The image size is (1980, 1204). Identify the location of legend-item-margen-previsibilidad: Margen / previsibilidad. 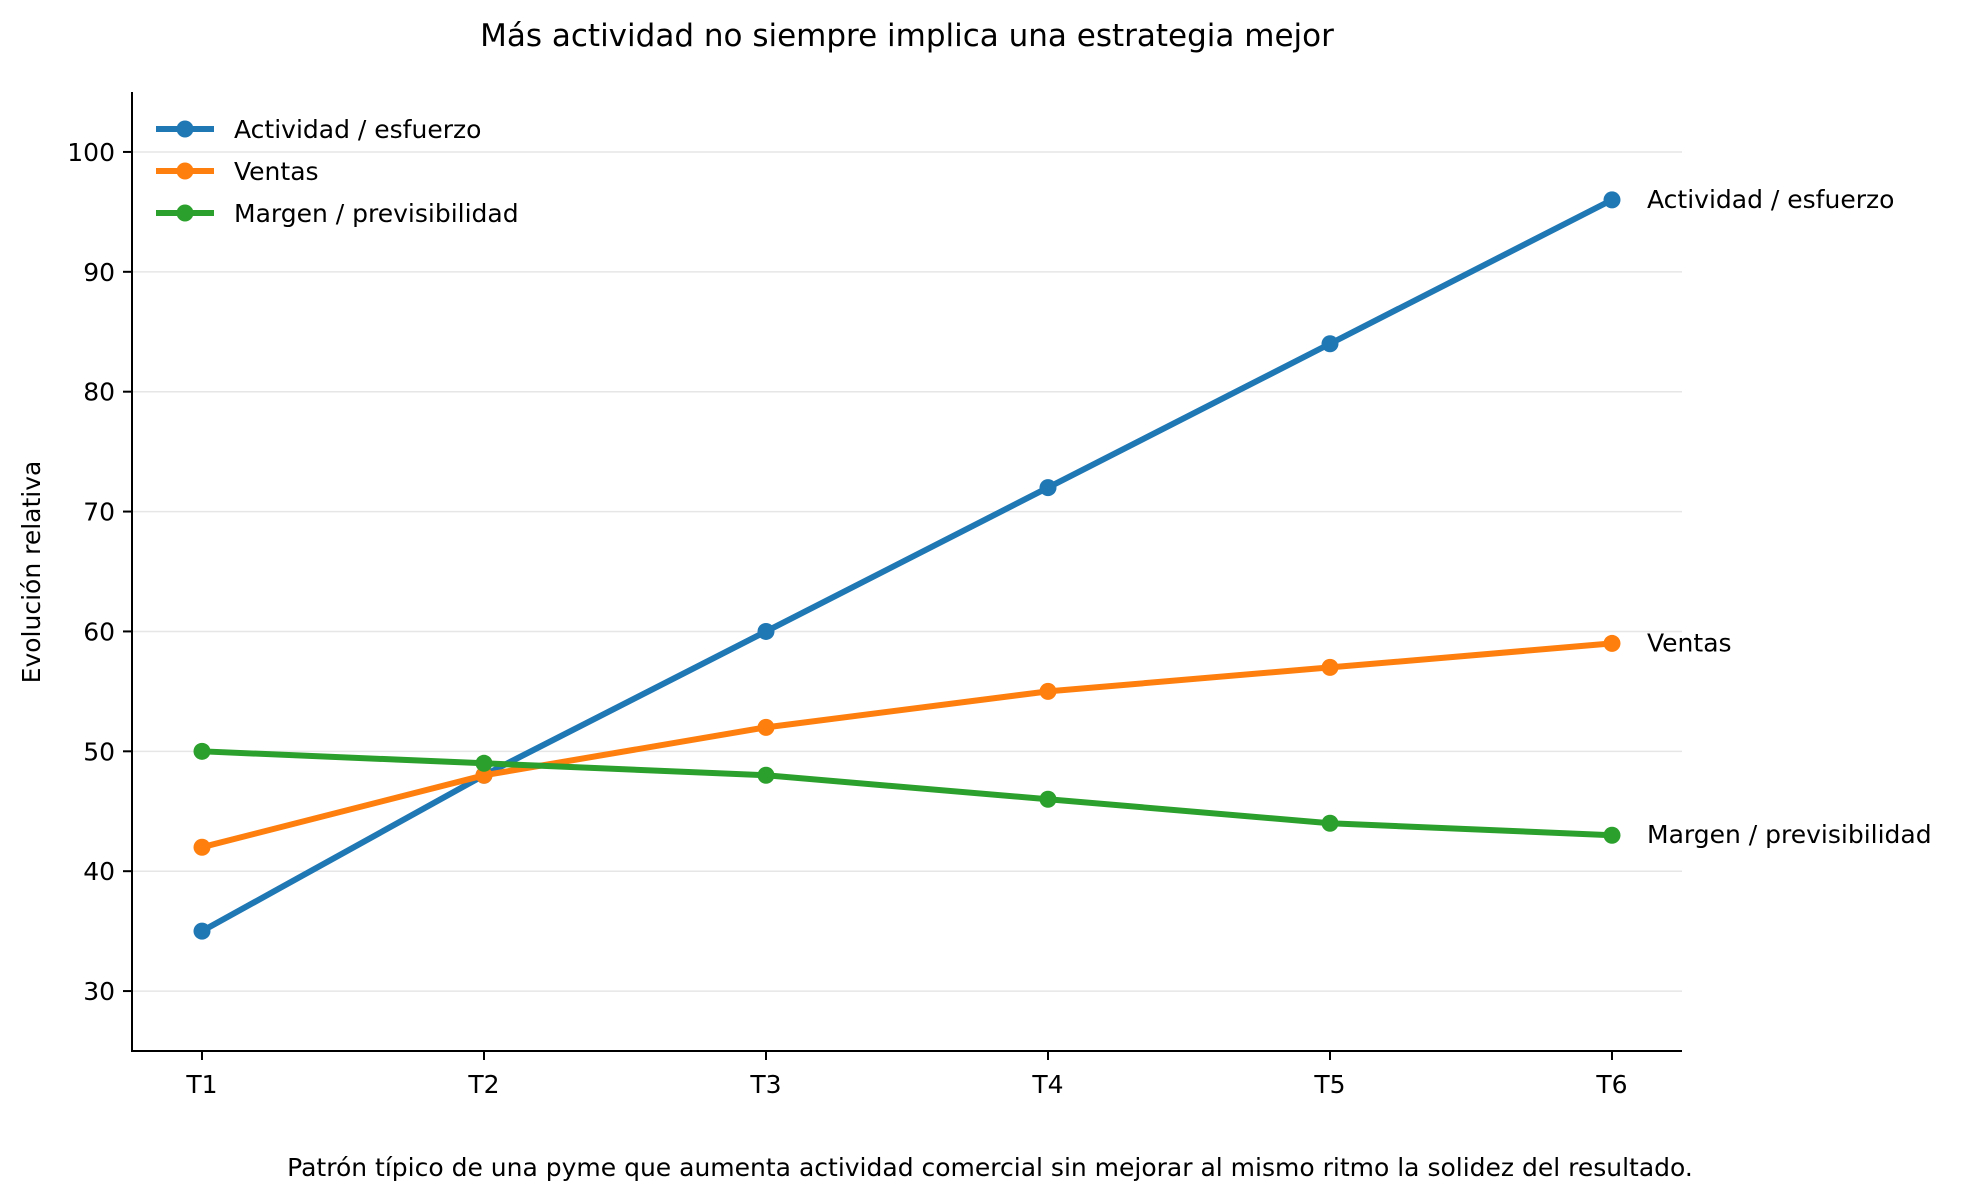
(337, 213).